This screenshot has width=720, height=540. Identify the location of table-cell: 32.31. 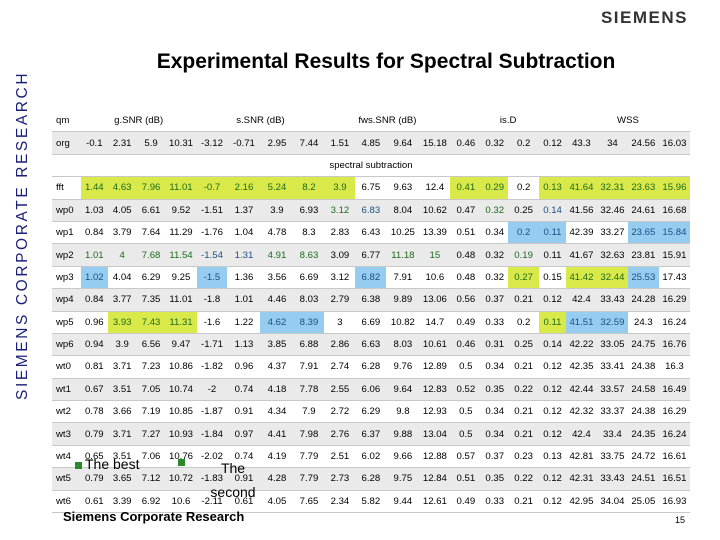
(612, 188).